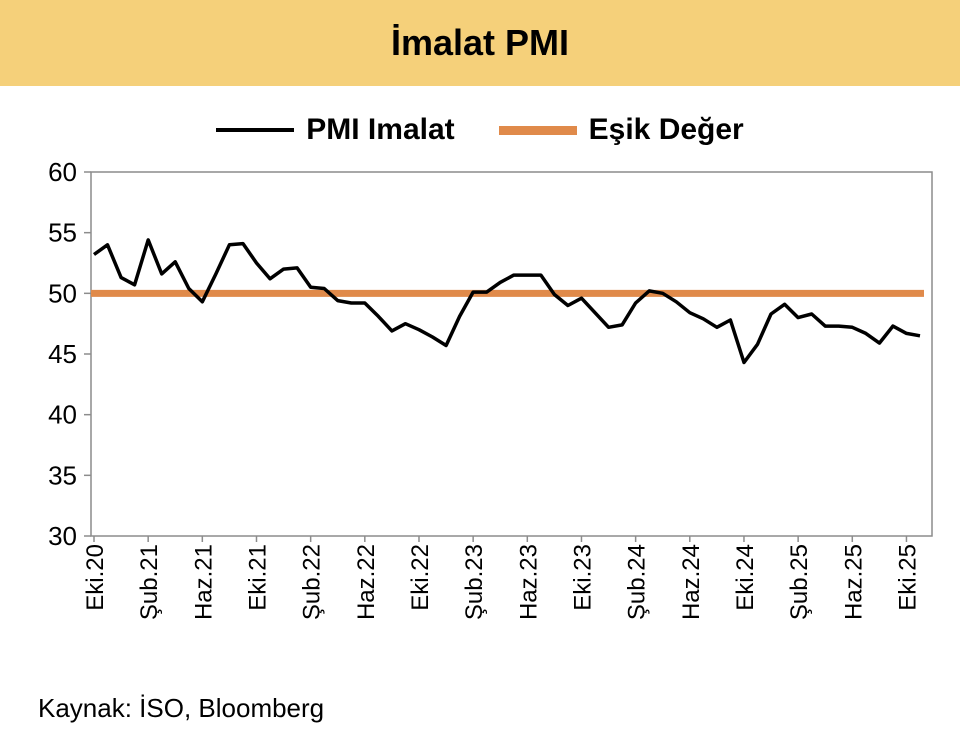 This screenshot has height=739, width=960. I want to click on x-tick-label: Haz.24, so click(691, 582).